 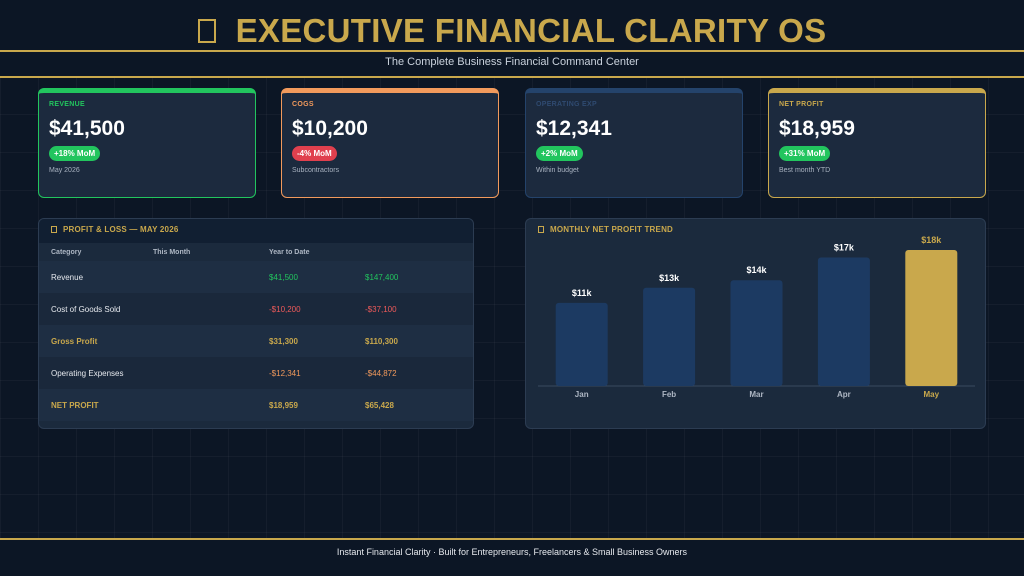 What do you see at coordinates (805, 153) in the screenshot?
I see `kpi-badge: +31% MoM` at bounding box center [805, 153].